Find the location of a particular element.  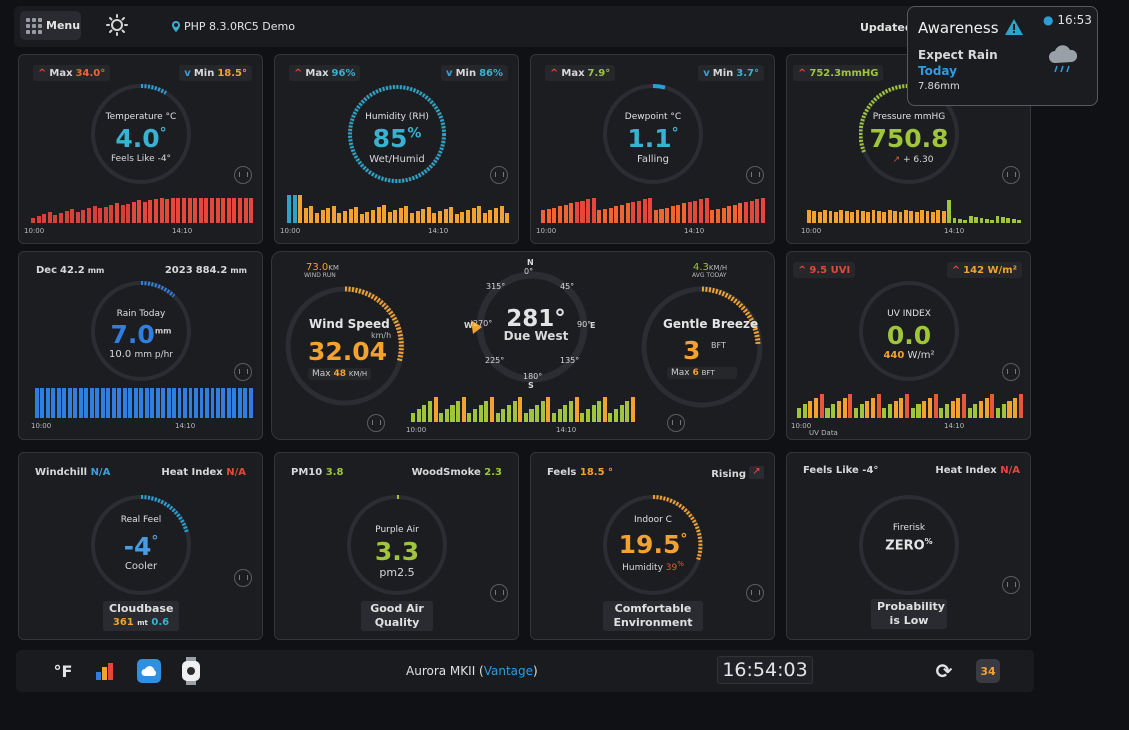

popup-line1: Expect Rain is located at coordinates (958, 55).